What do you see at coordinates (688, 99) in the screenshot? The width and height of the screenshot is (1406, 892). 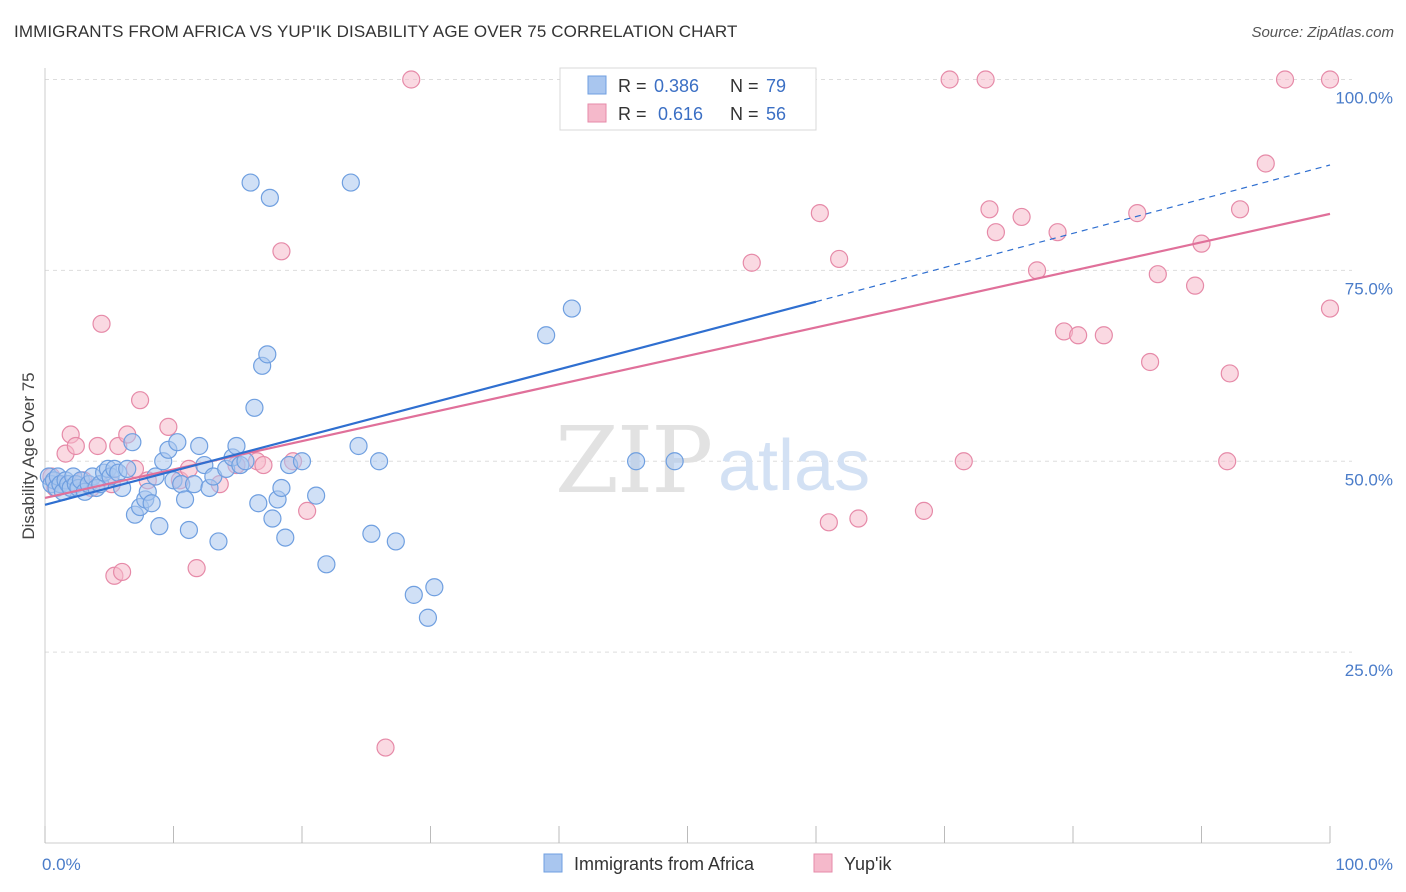 I see `correlation-legend: R = 0.386 N = 79 R = 0.616 N = 56` at bounding box center [688, 99].